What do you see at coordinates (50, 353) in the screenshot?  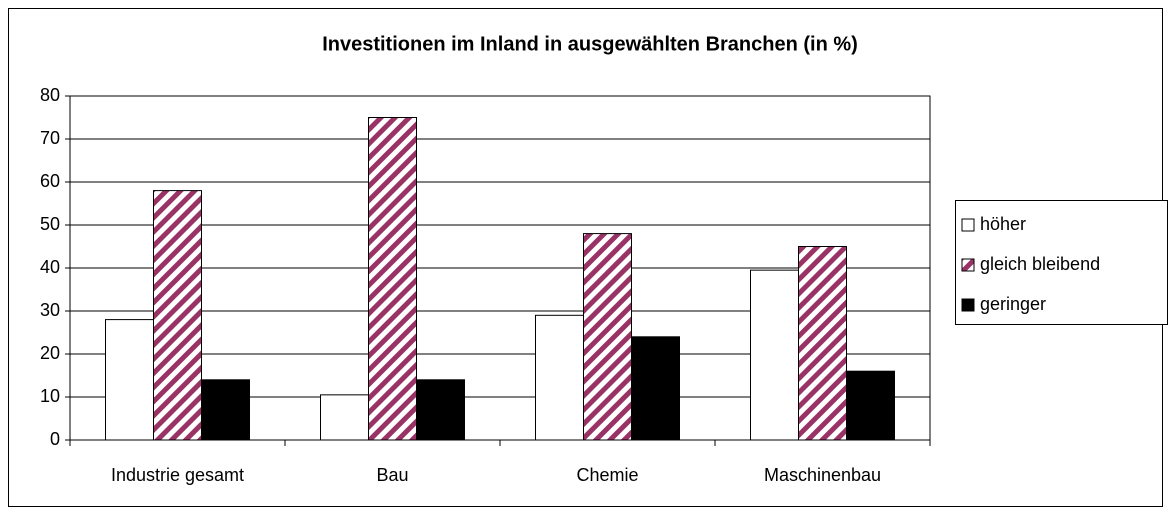 I see `y-tick-label: 20` at bounding box center [50, 353].